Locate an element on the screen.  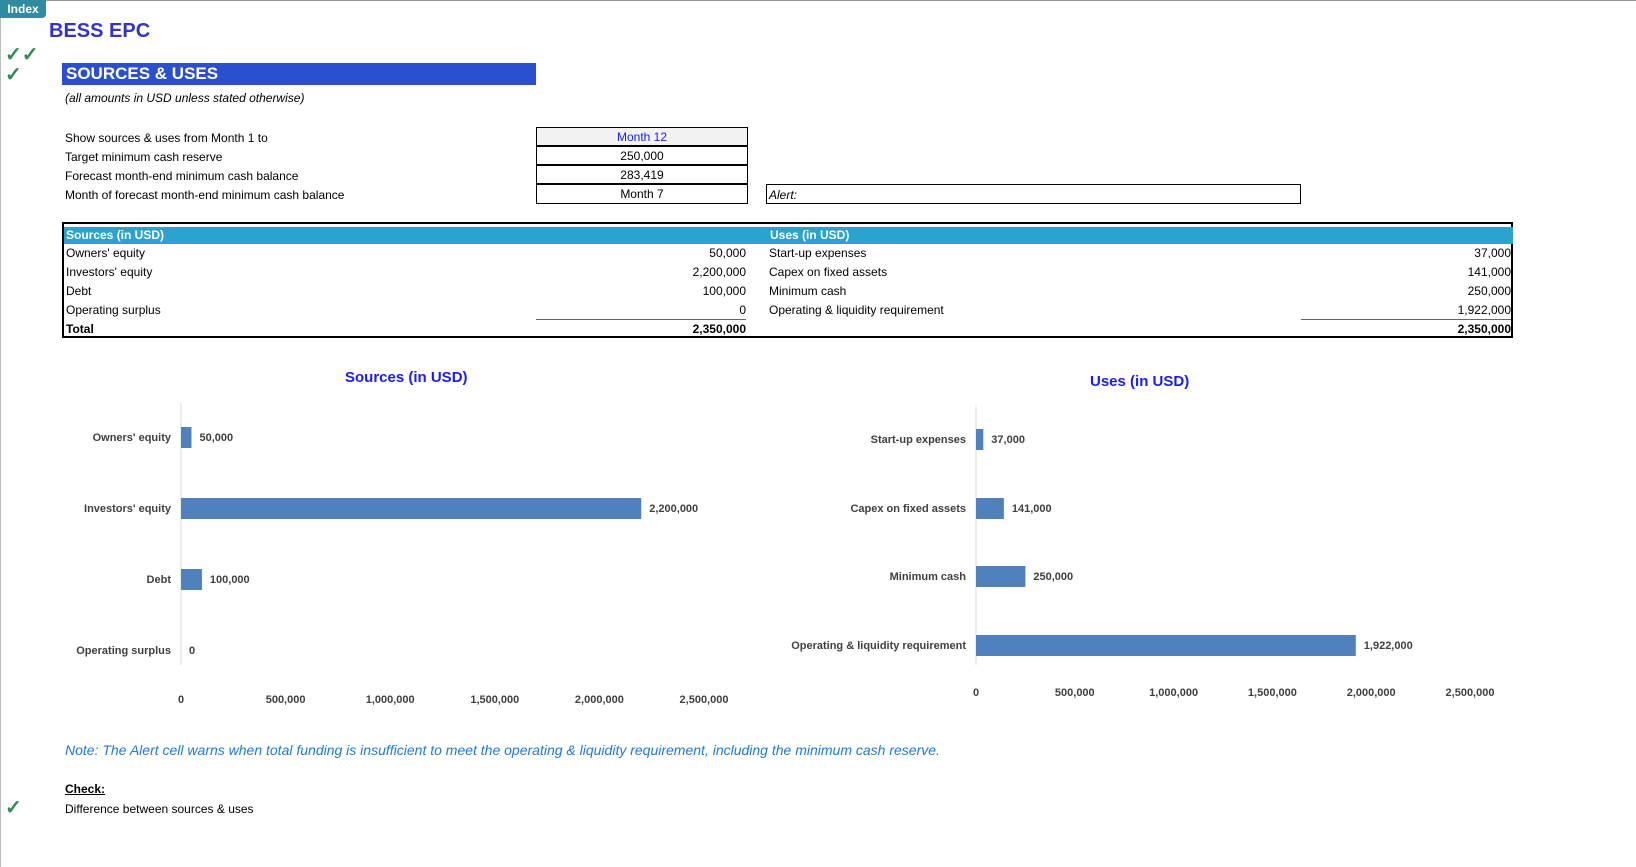
section-title: SOURCES & USES is located at coordinates (299, 74).